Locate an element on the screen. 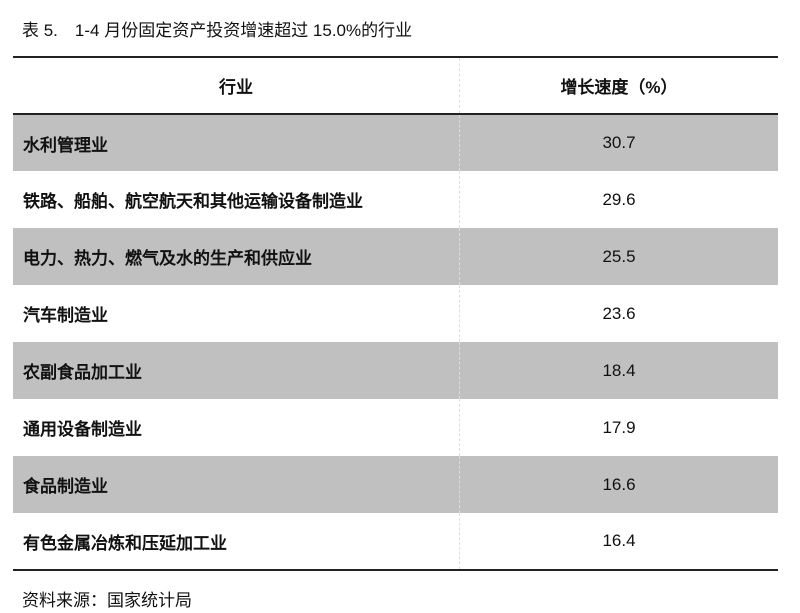 The height and width of the screenshot is (613, 800). growth-cell: 17.9 is located at coordinates (619, 427).